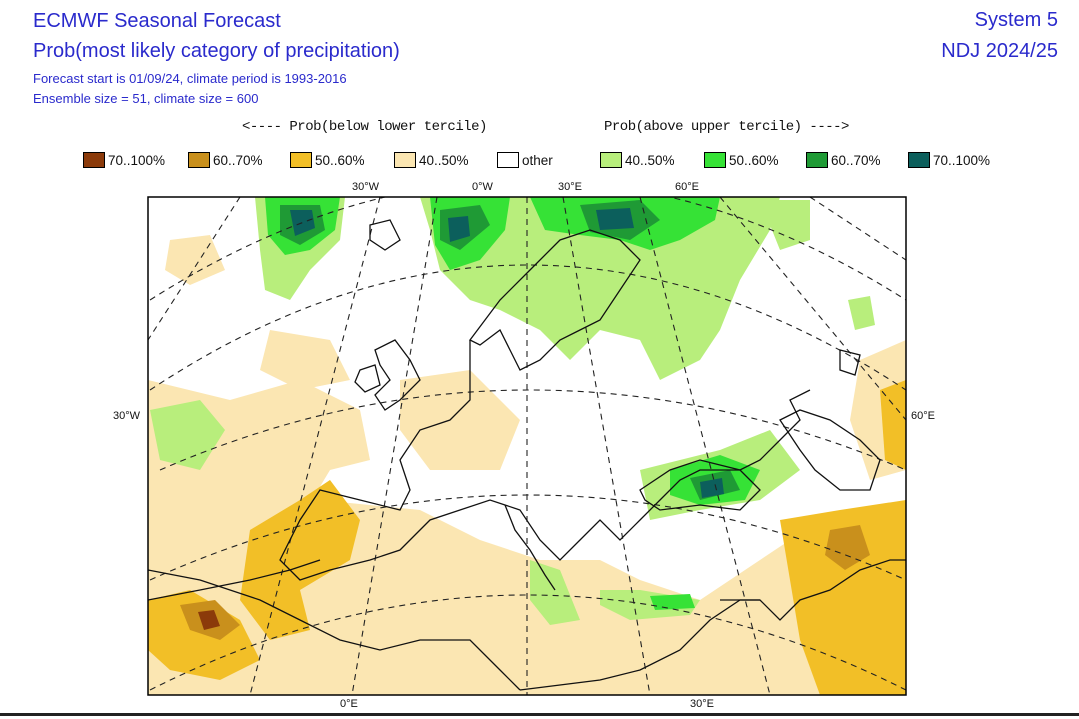 This screenshot has height=719, width=1079. I want to click on legend-item-above-70-100: 70..100%, so click(949, 160).